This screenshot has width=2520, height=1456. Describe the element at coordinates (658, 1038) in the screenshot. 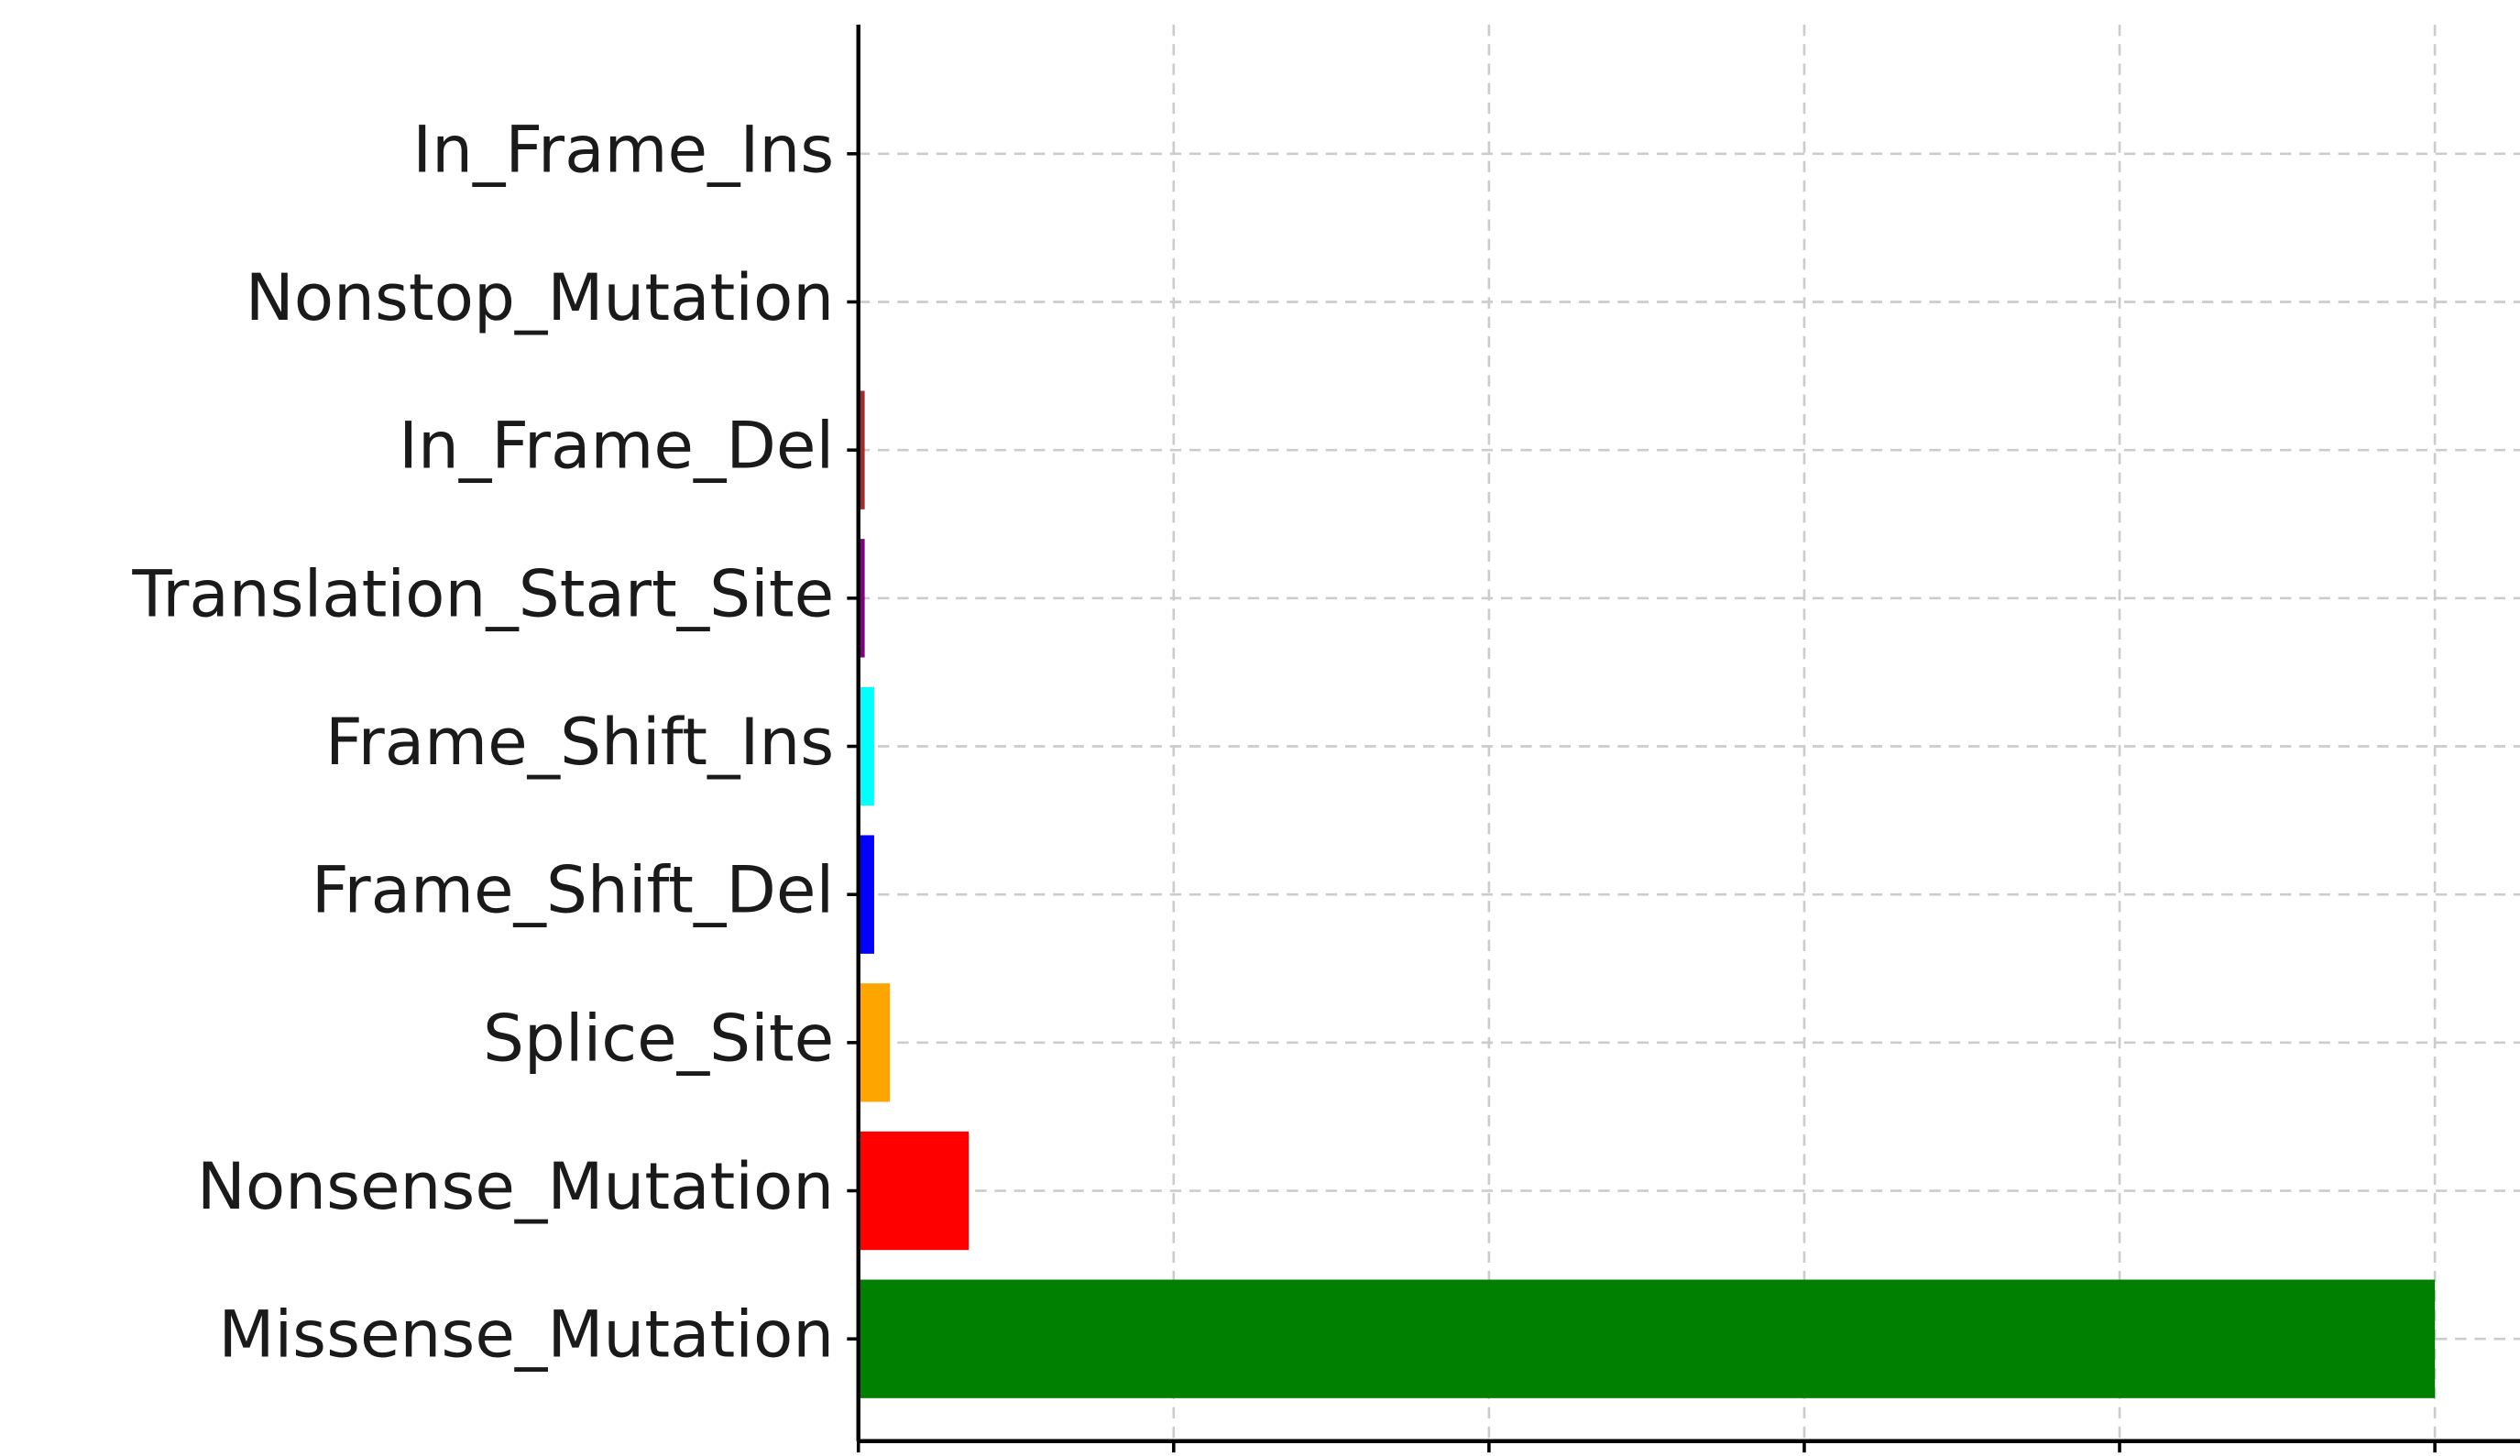

I see `y-tick-label: Splice_Site` at that location.